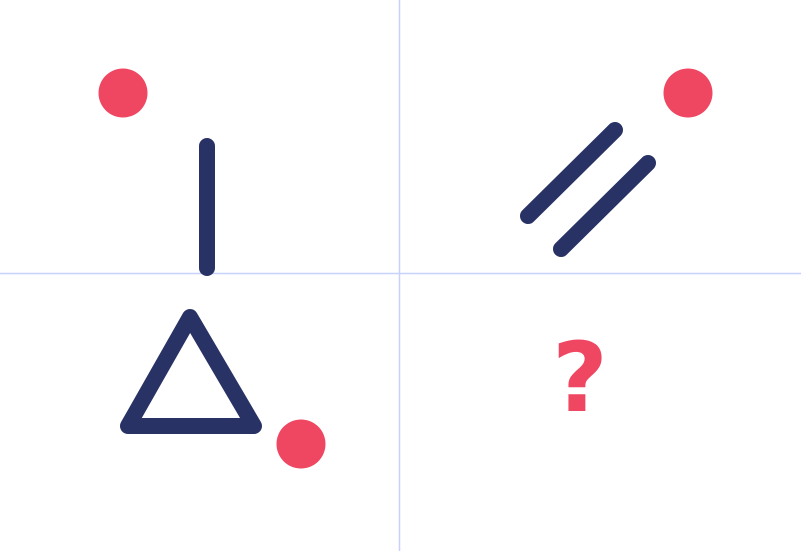 The height and width of the screenshot is (551, 801). I want to click on cell-top-right, so click(616, 162).